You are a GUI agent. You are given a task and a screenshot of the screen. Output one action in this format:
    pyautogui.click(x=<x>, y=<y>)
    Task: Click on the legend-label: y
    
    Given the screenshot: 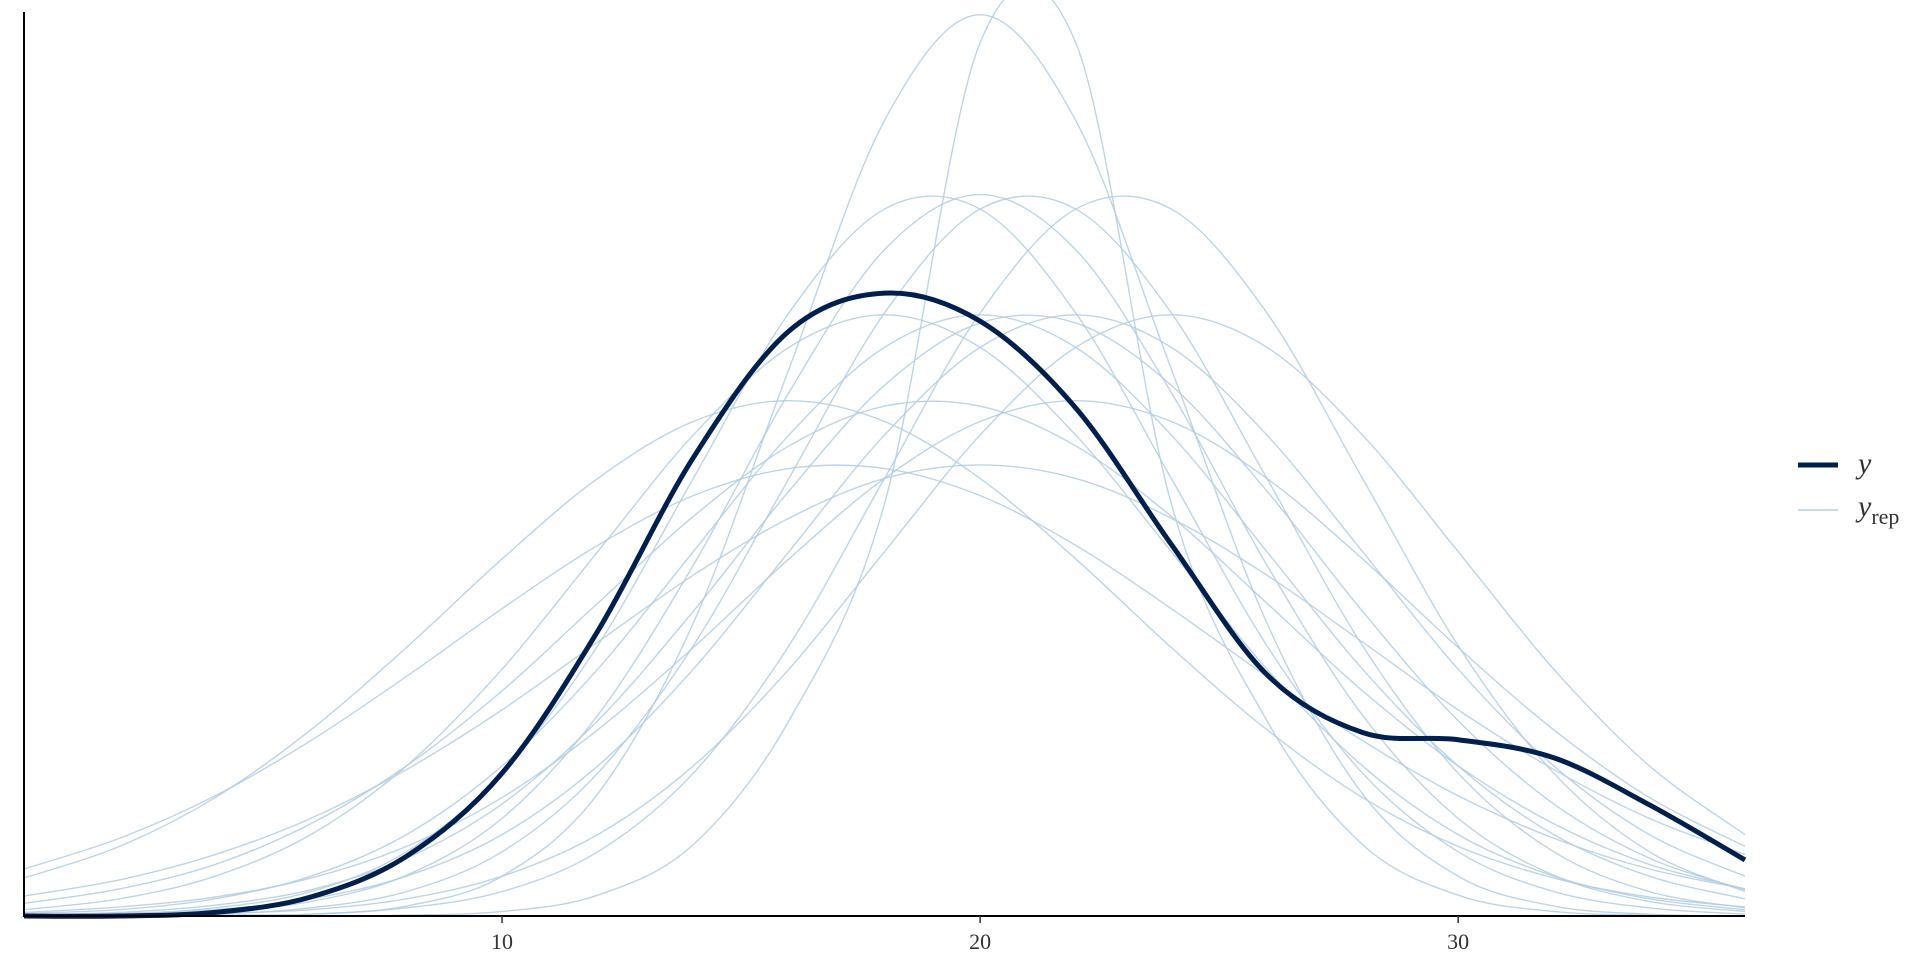 What is the action you would take?
    pyautogui.click(x=1863, y=463)
    